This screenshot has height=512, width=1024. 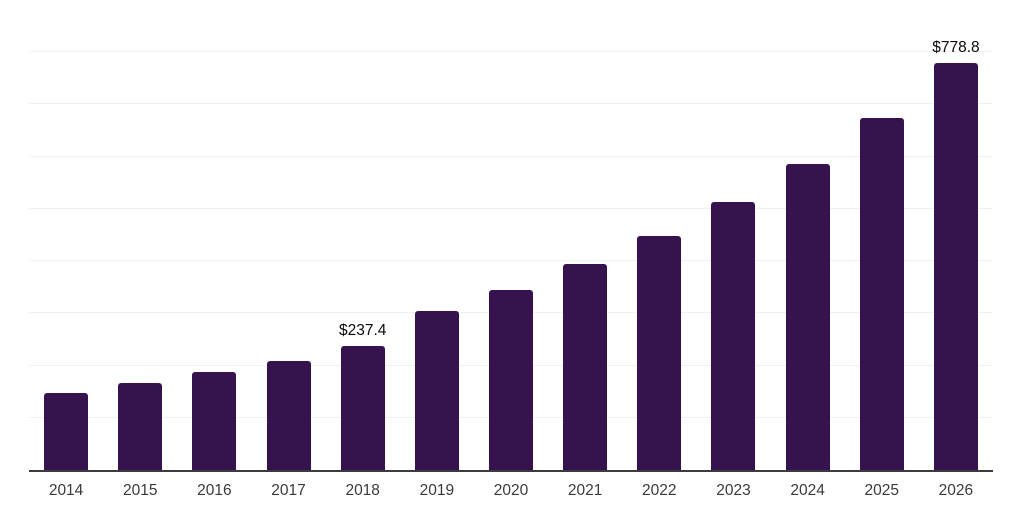 What do you see at coordinates (288, 415) in the screenshot?
I see `bar-2017` at bounding box center [288, 415].